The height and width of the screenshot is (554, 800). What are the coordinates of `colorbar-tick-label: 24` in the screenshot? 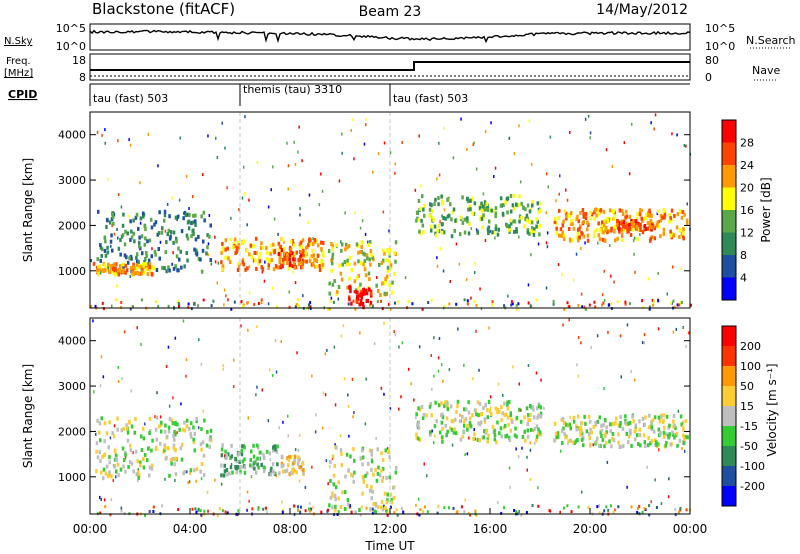 It's located at (747, 165).